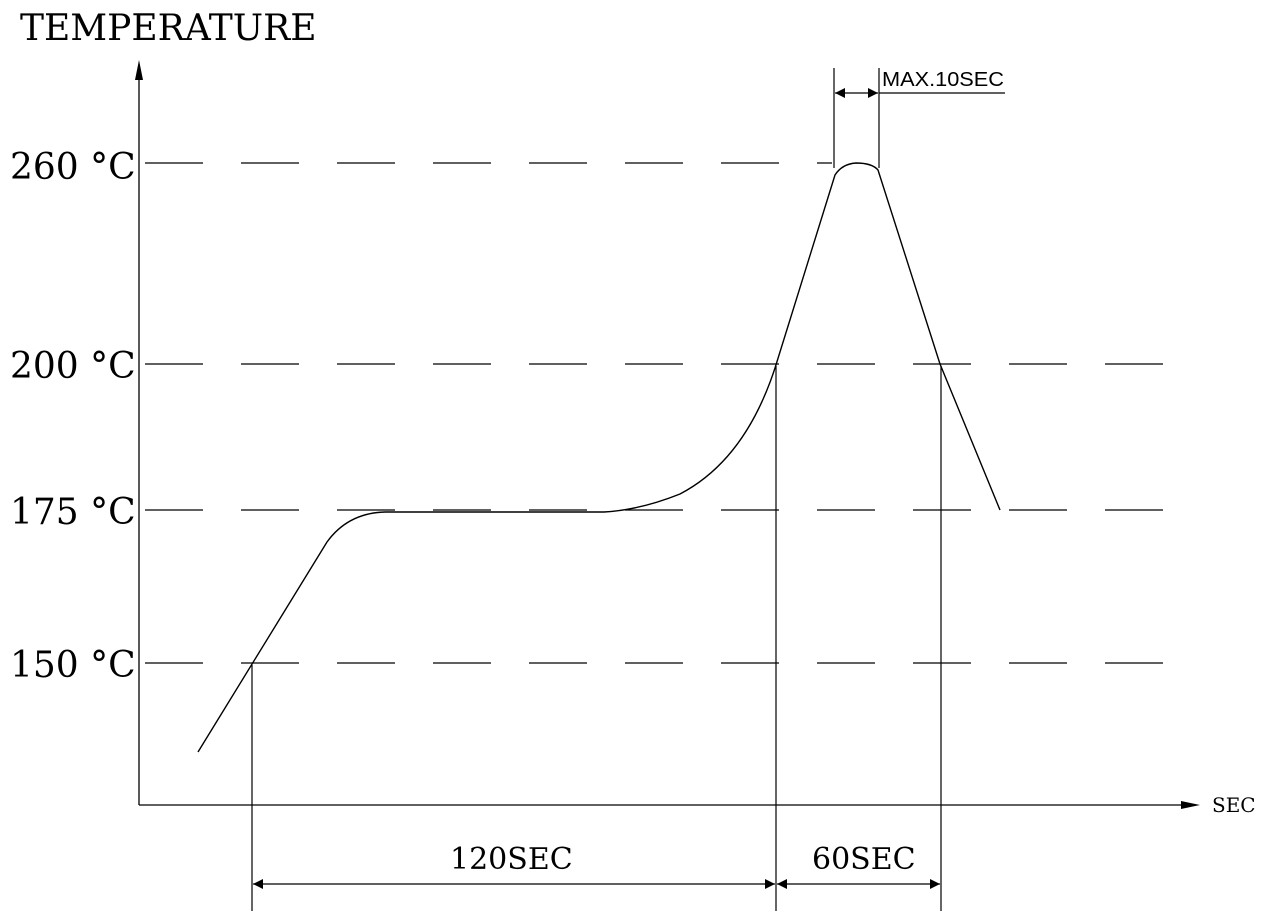 This screenshot has width=1278, height=911. What do you see at coordinates (864, 859) in the screenshot?
I see `reflow-duration-label: 60SEC` at bounding box center [864, 859].